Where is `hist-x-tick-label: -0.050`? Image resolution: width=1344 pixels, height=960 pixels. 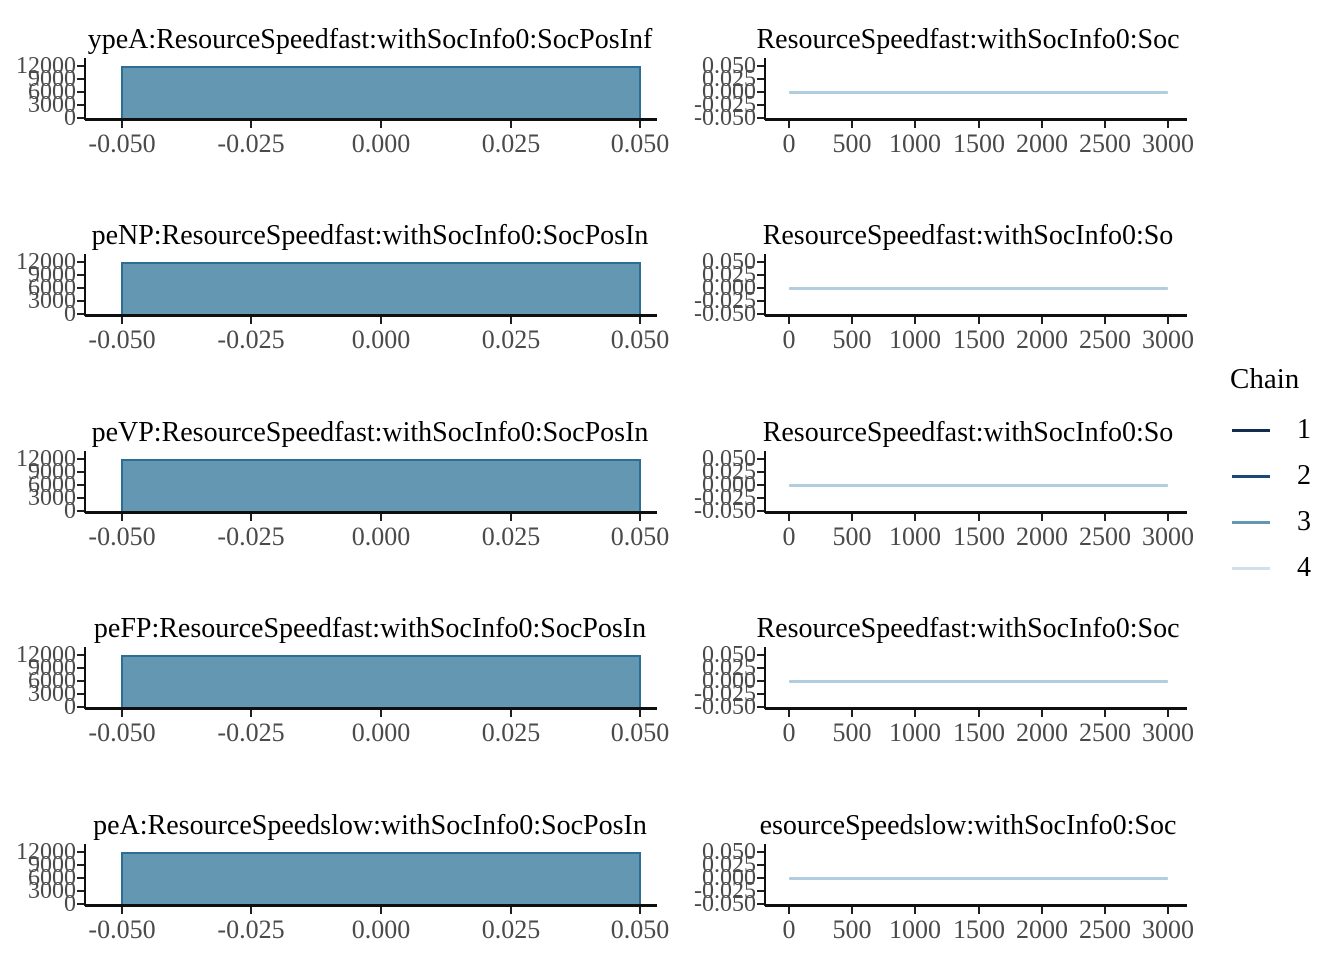 hist-x-tick-label: -0.050 is located at coordinates (122, 732).